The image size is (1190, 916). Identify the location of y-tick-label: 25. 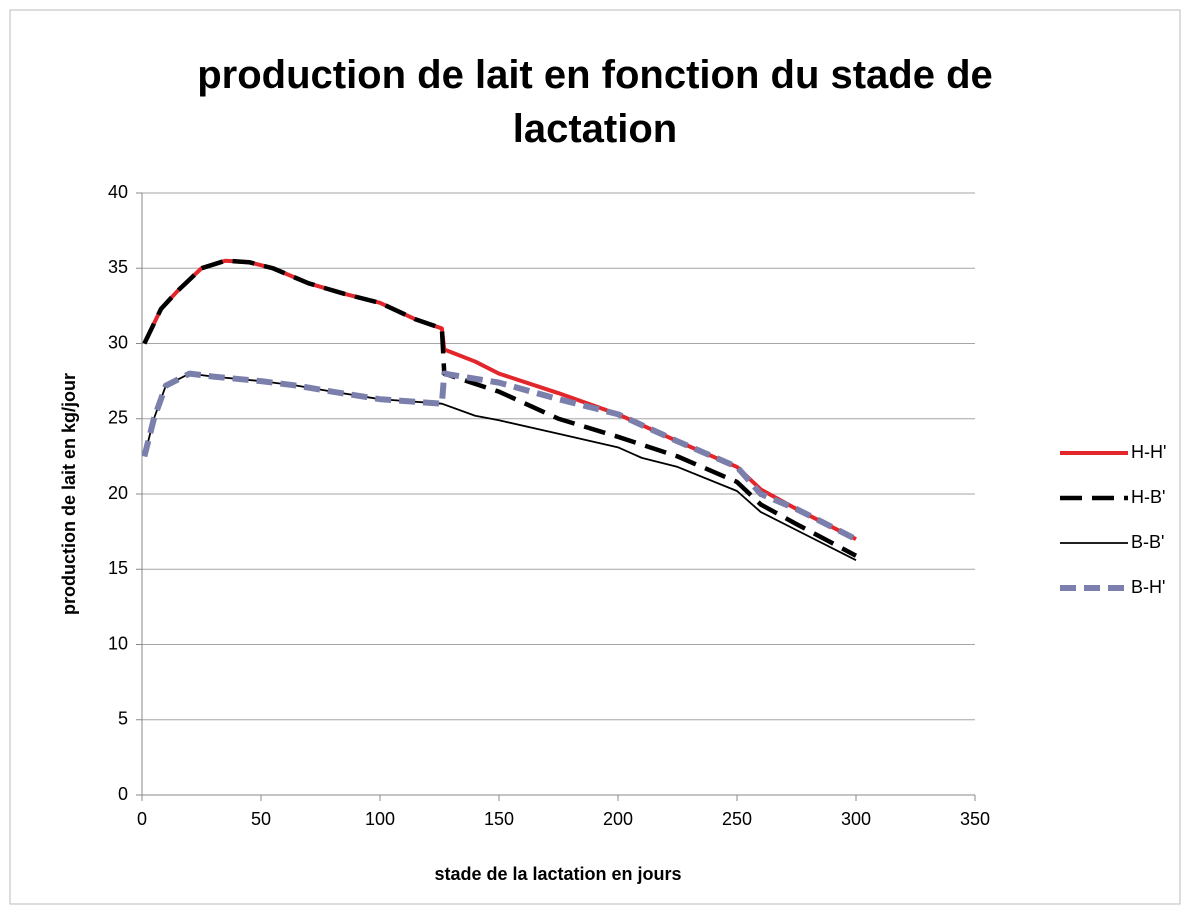
(118, 418).